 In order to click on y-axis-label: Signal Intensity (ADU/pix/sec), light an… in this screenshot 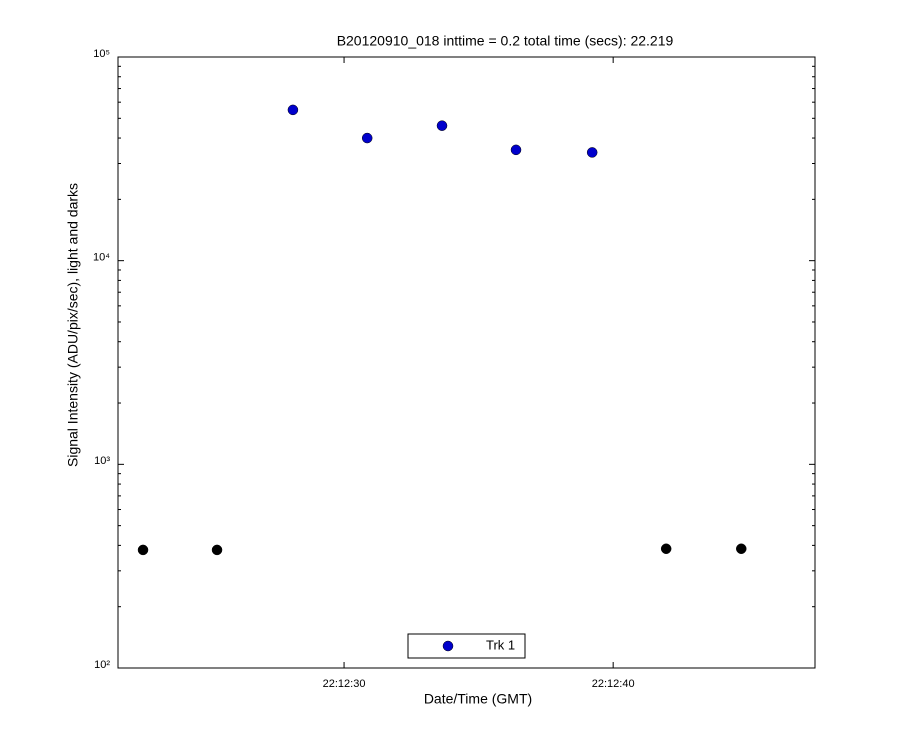, I will do `click(73, 325)`.